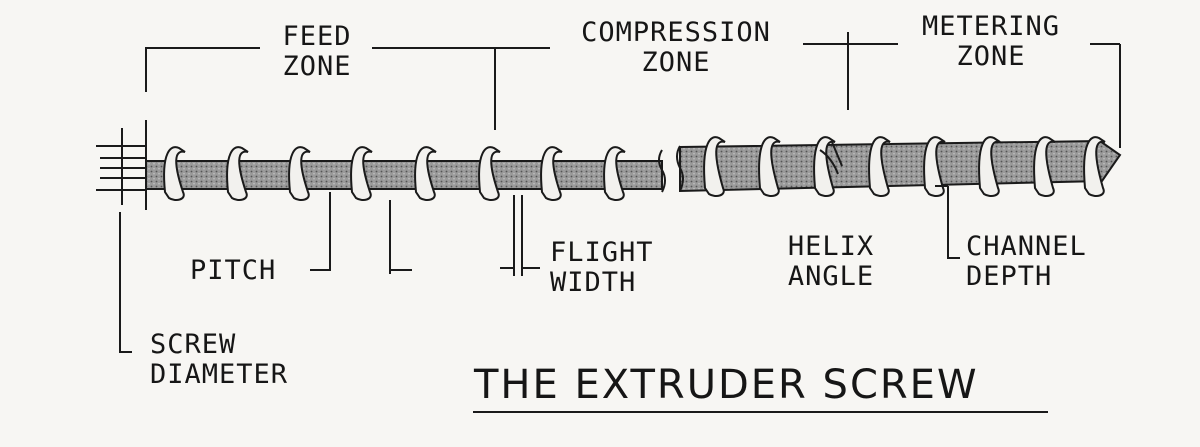  What do you see at coordinates (831, 158) in the screenshot?
I see `helix-angle-mark` at bounding box center [831, 158].